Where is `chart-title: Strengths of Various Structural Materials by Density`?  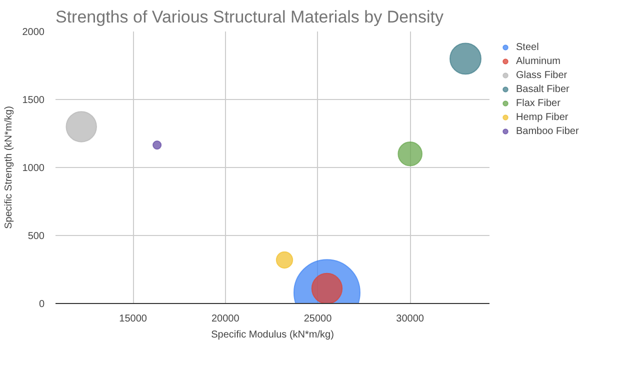
chart-title: Strengths of Various Structural Materials by Density is located at coordinates (250, 17).